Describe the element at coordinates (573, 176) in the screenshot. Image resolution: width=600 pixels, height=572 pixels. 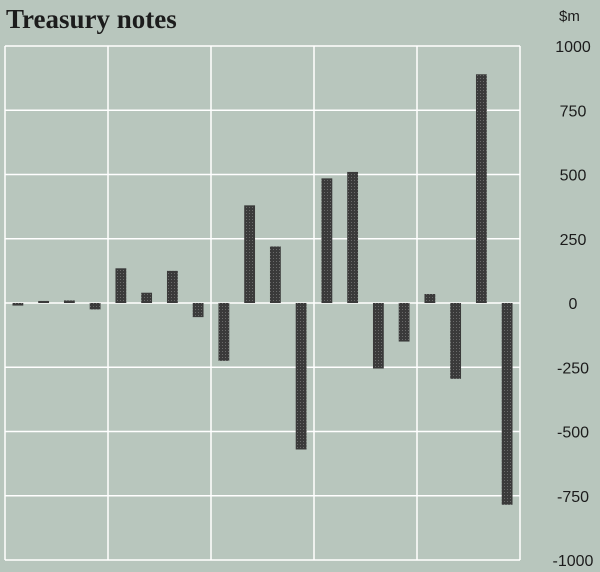
I see `y-tick-label: 500` at that location.